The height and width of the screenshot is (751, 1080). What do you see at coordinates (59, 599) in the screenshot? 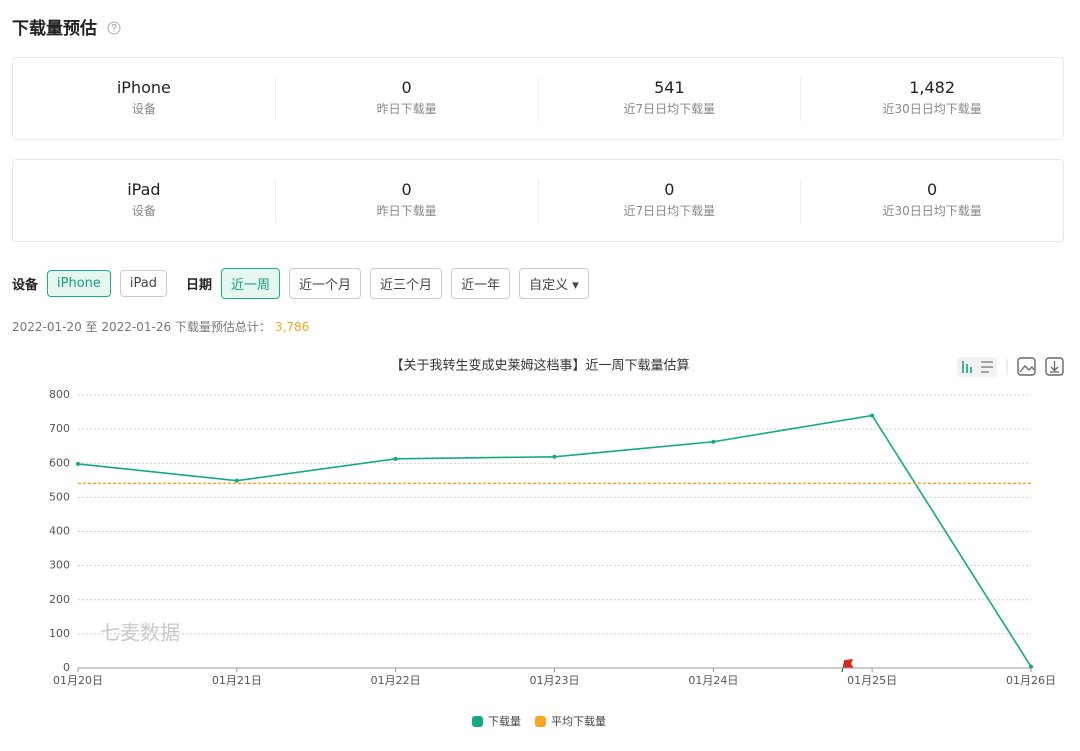
I see `y-tick-label: 200` at bounding box center [59, 599].